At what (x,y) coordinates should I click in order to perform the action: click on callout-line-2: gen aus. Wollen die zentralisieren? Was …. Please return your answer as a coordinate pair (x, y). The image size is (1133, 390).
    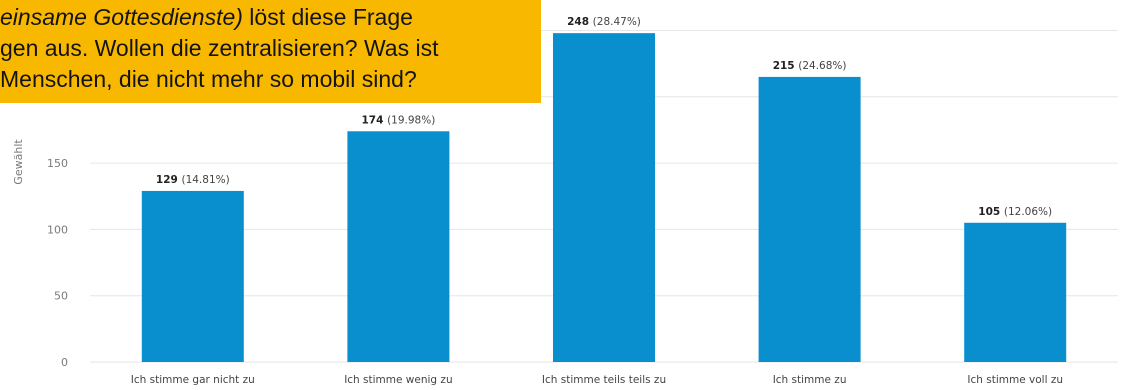
    Looking at the image, I should click on (270, 48).